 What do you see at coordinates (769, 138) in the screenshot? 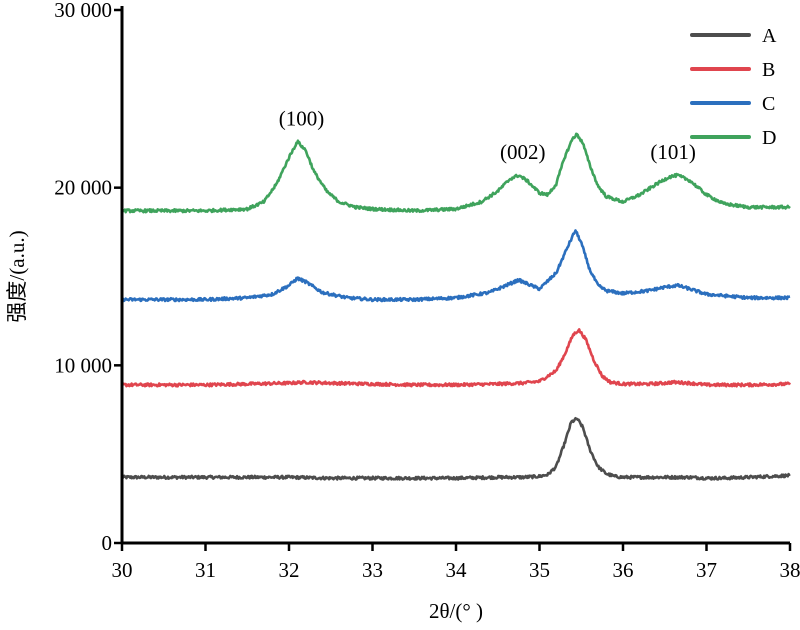
I see `legend-label-d: D` at bounding box center [769, 138].